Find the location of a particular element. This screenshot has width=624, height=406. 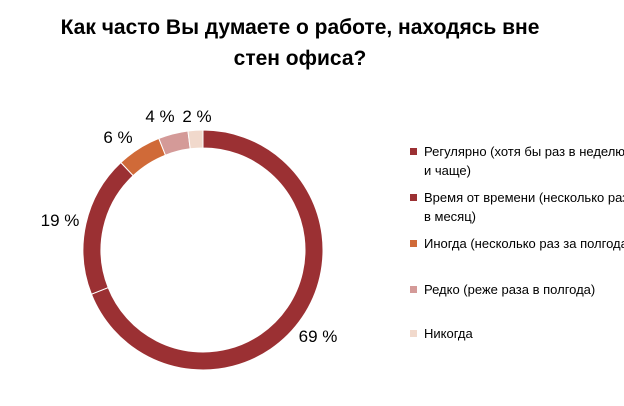

legend-item-2: Время от времени (несколько раз в месяц) is located at coordinates (517, 207).